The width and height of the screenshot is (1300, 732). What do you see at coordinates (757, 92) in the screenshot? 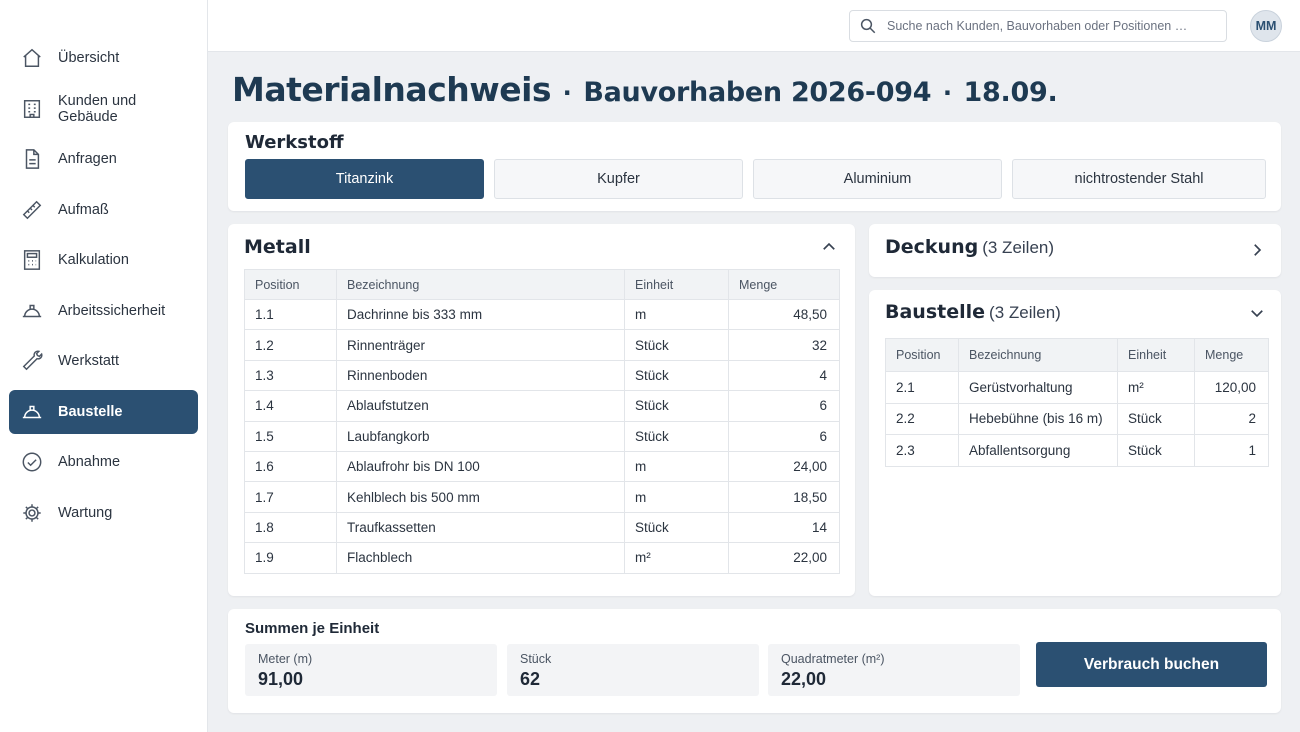
I see `page-subtitle: Bauvorhaben 2026-094` at bounding box center [757, 92].